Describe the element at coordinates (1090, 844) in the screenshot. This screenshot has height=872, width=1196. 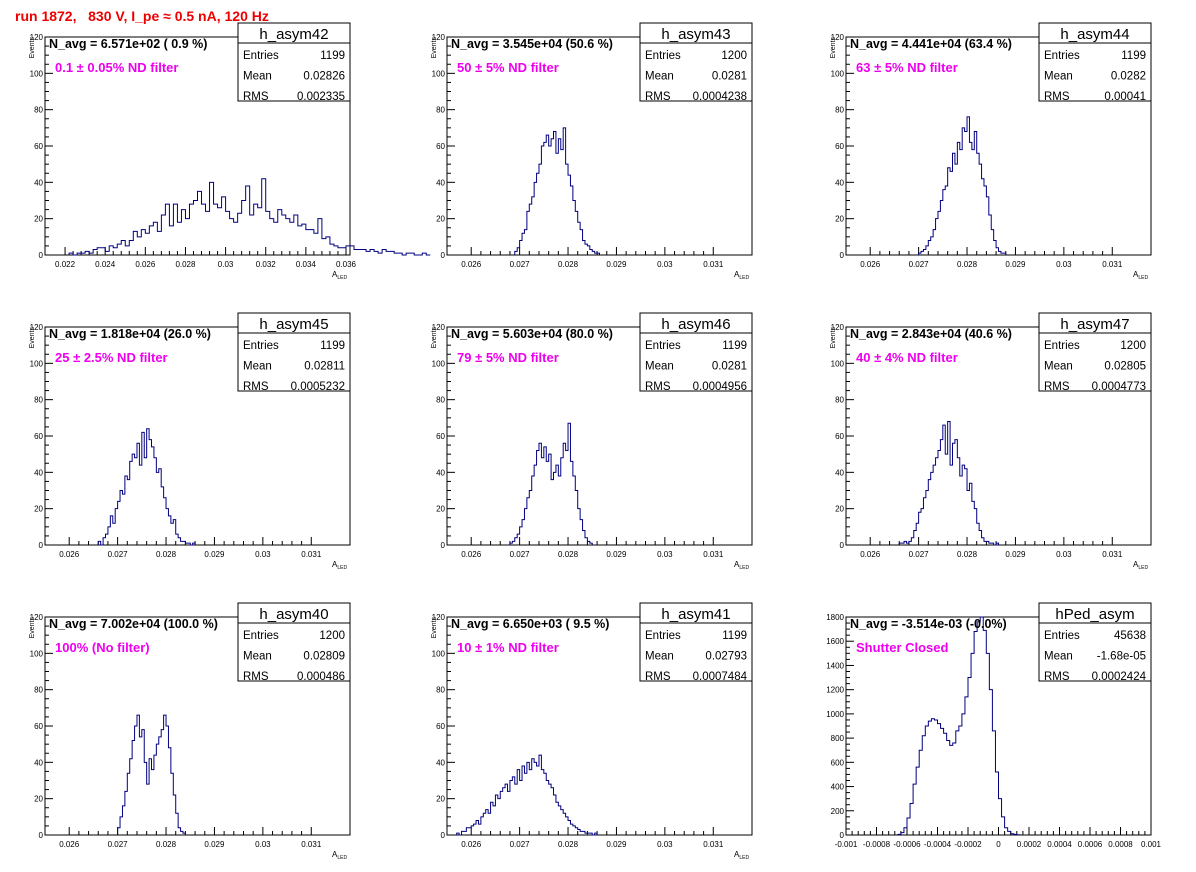
I see `x-tick-label: 0.0006` at that location.